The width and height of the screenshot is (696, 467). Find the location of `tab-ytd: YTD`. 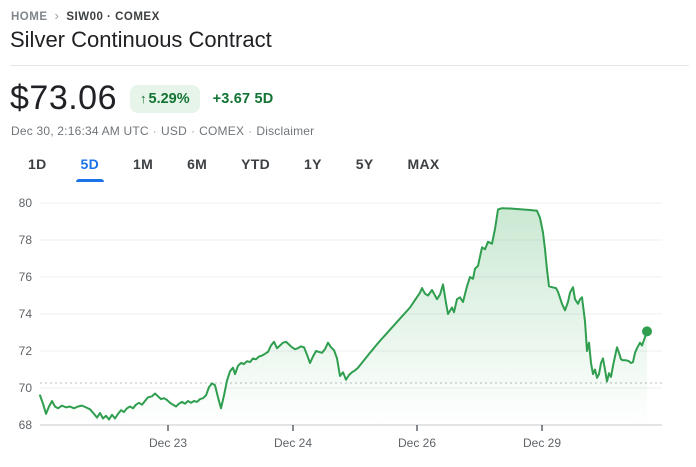

tab-ytd: YTD is located at coordinates (256, 164).